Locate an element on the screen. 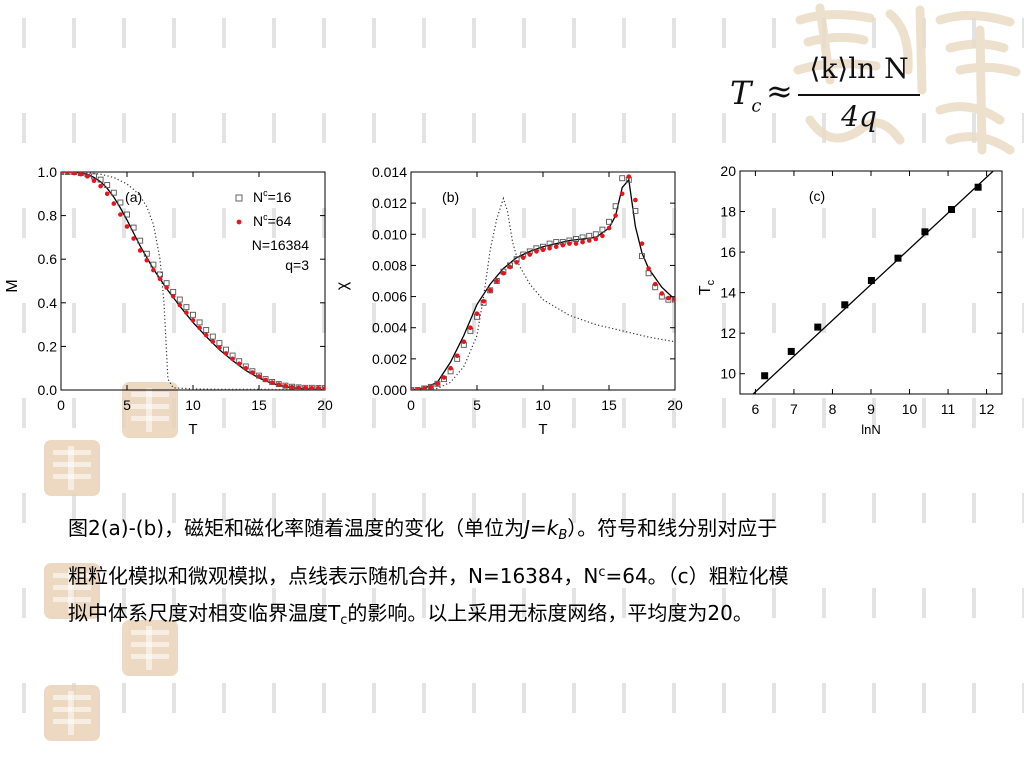 The height and width of the screenshot is (768, 1024). y-axis-label: M is located at coordinates (12, 285).